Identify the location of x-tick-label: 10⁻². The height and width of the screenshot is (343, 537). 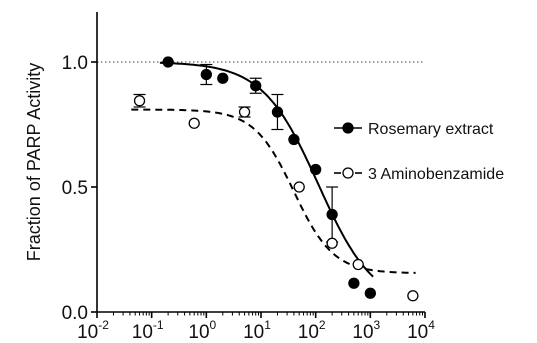
(93, 330).